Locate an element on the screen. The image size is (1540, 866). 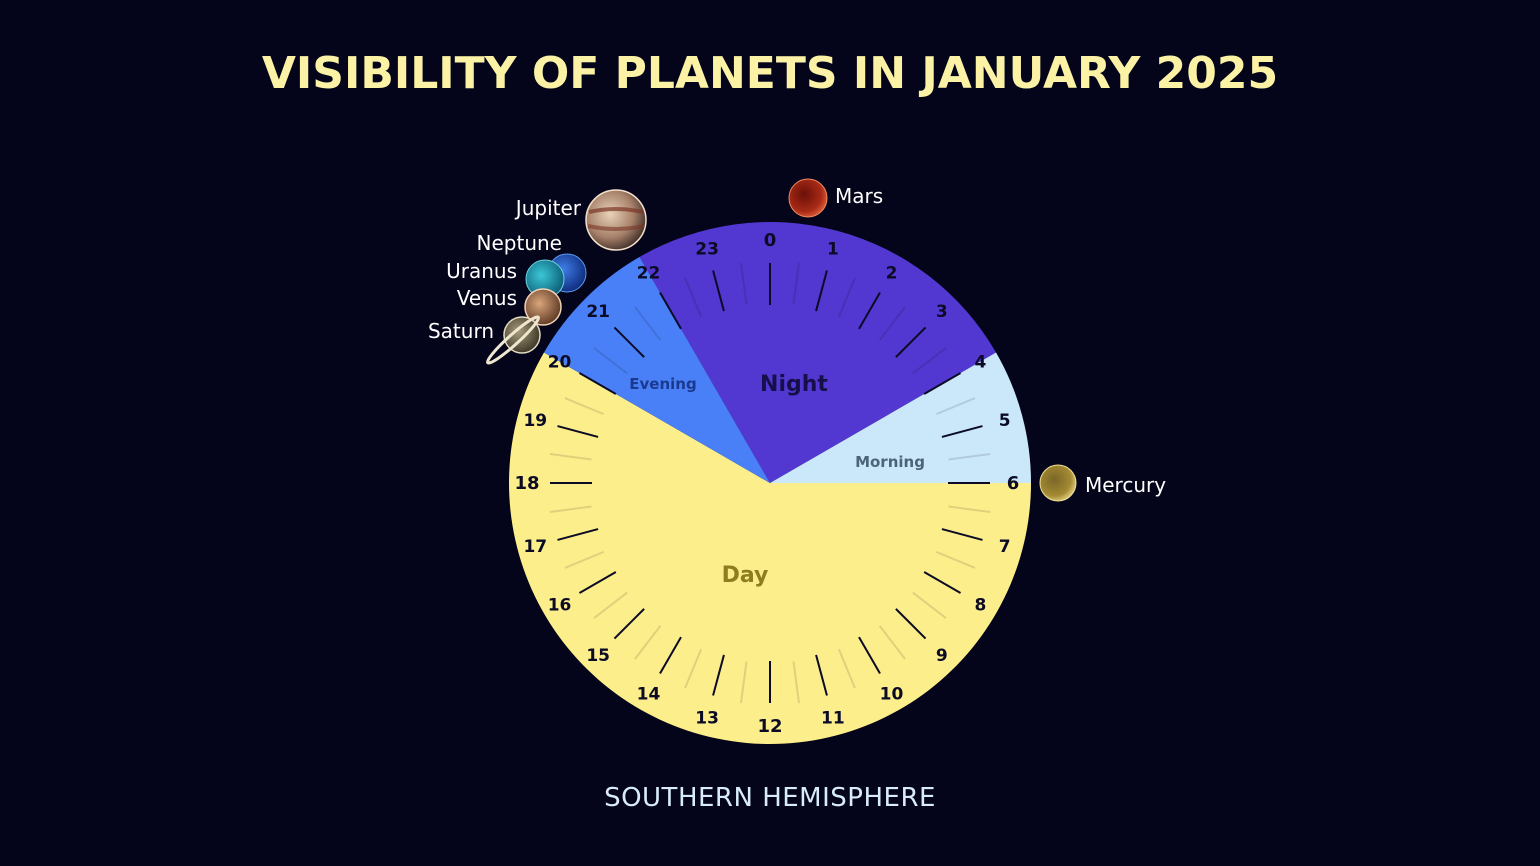
hour-label-20: 20 is located at coordinates (560, 363).